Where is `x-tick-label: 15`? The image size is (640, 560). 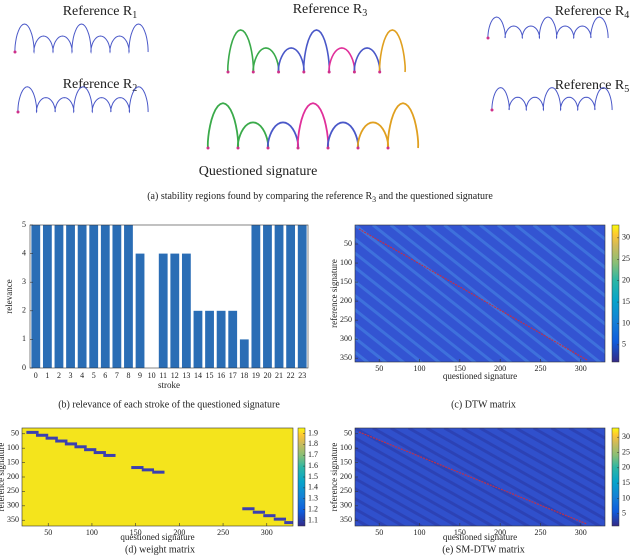
x-tick-label: 15 is located at coordinates (210, 375).